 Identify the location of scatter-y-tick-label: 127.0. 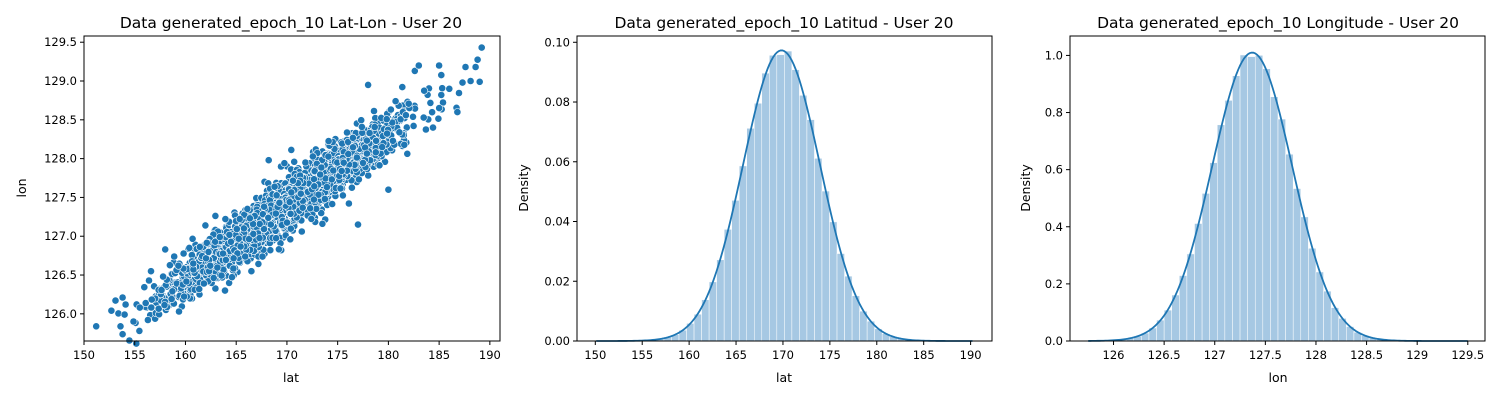
(60, 236).